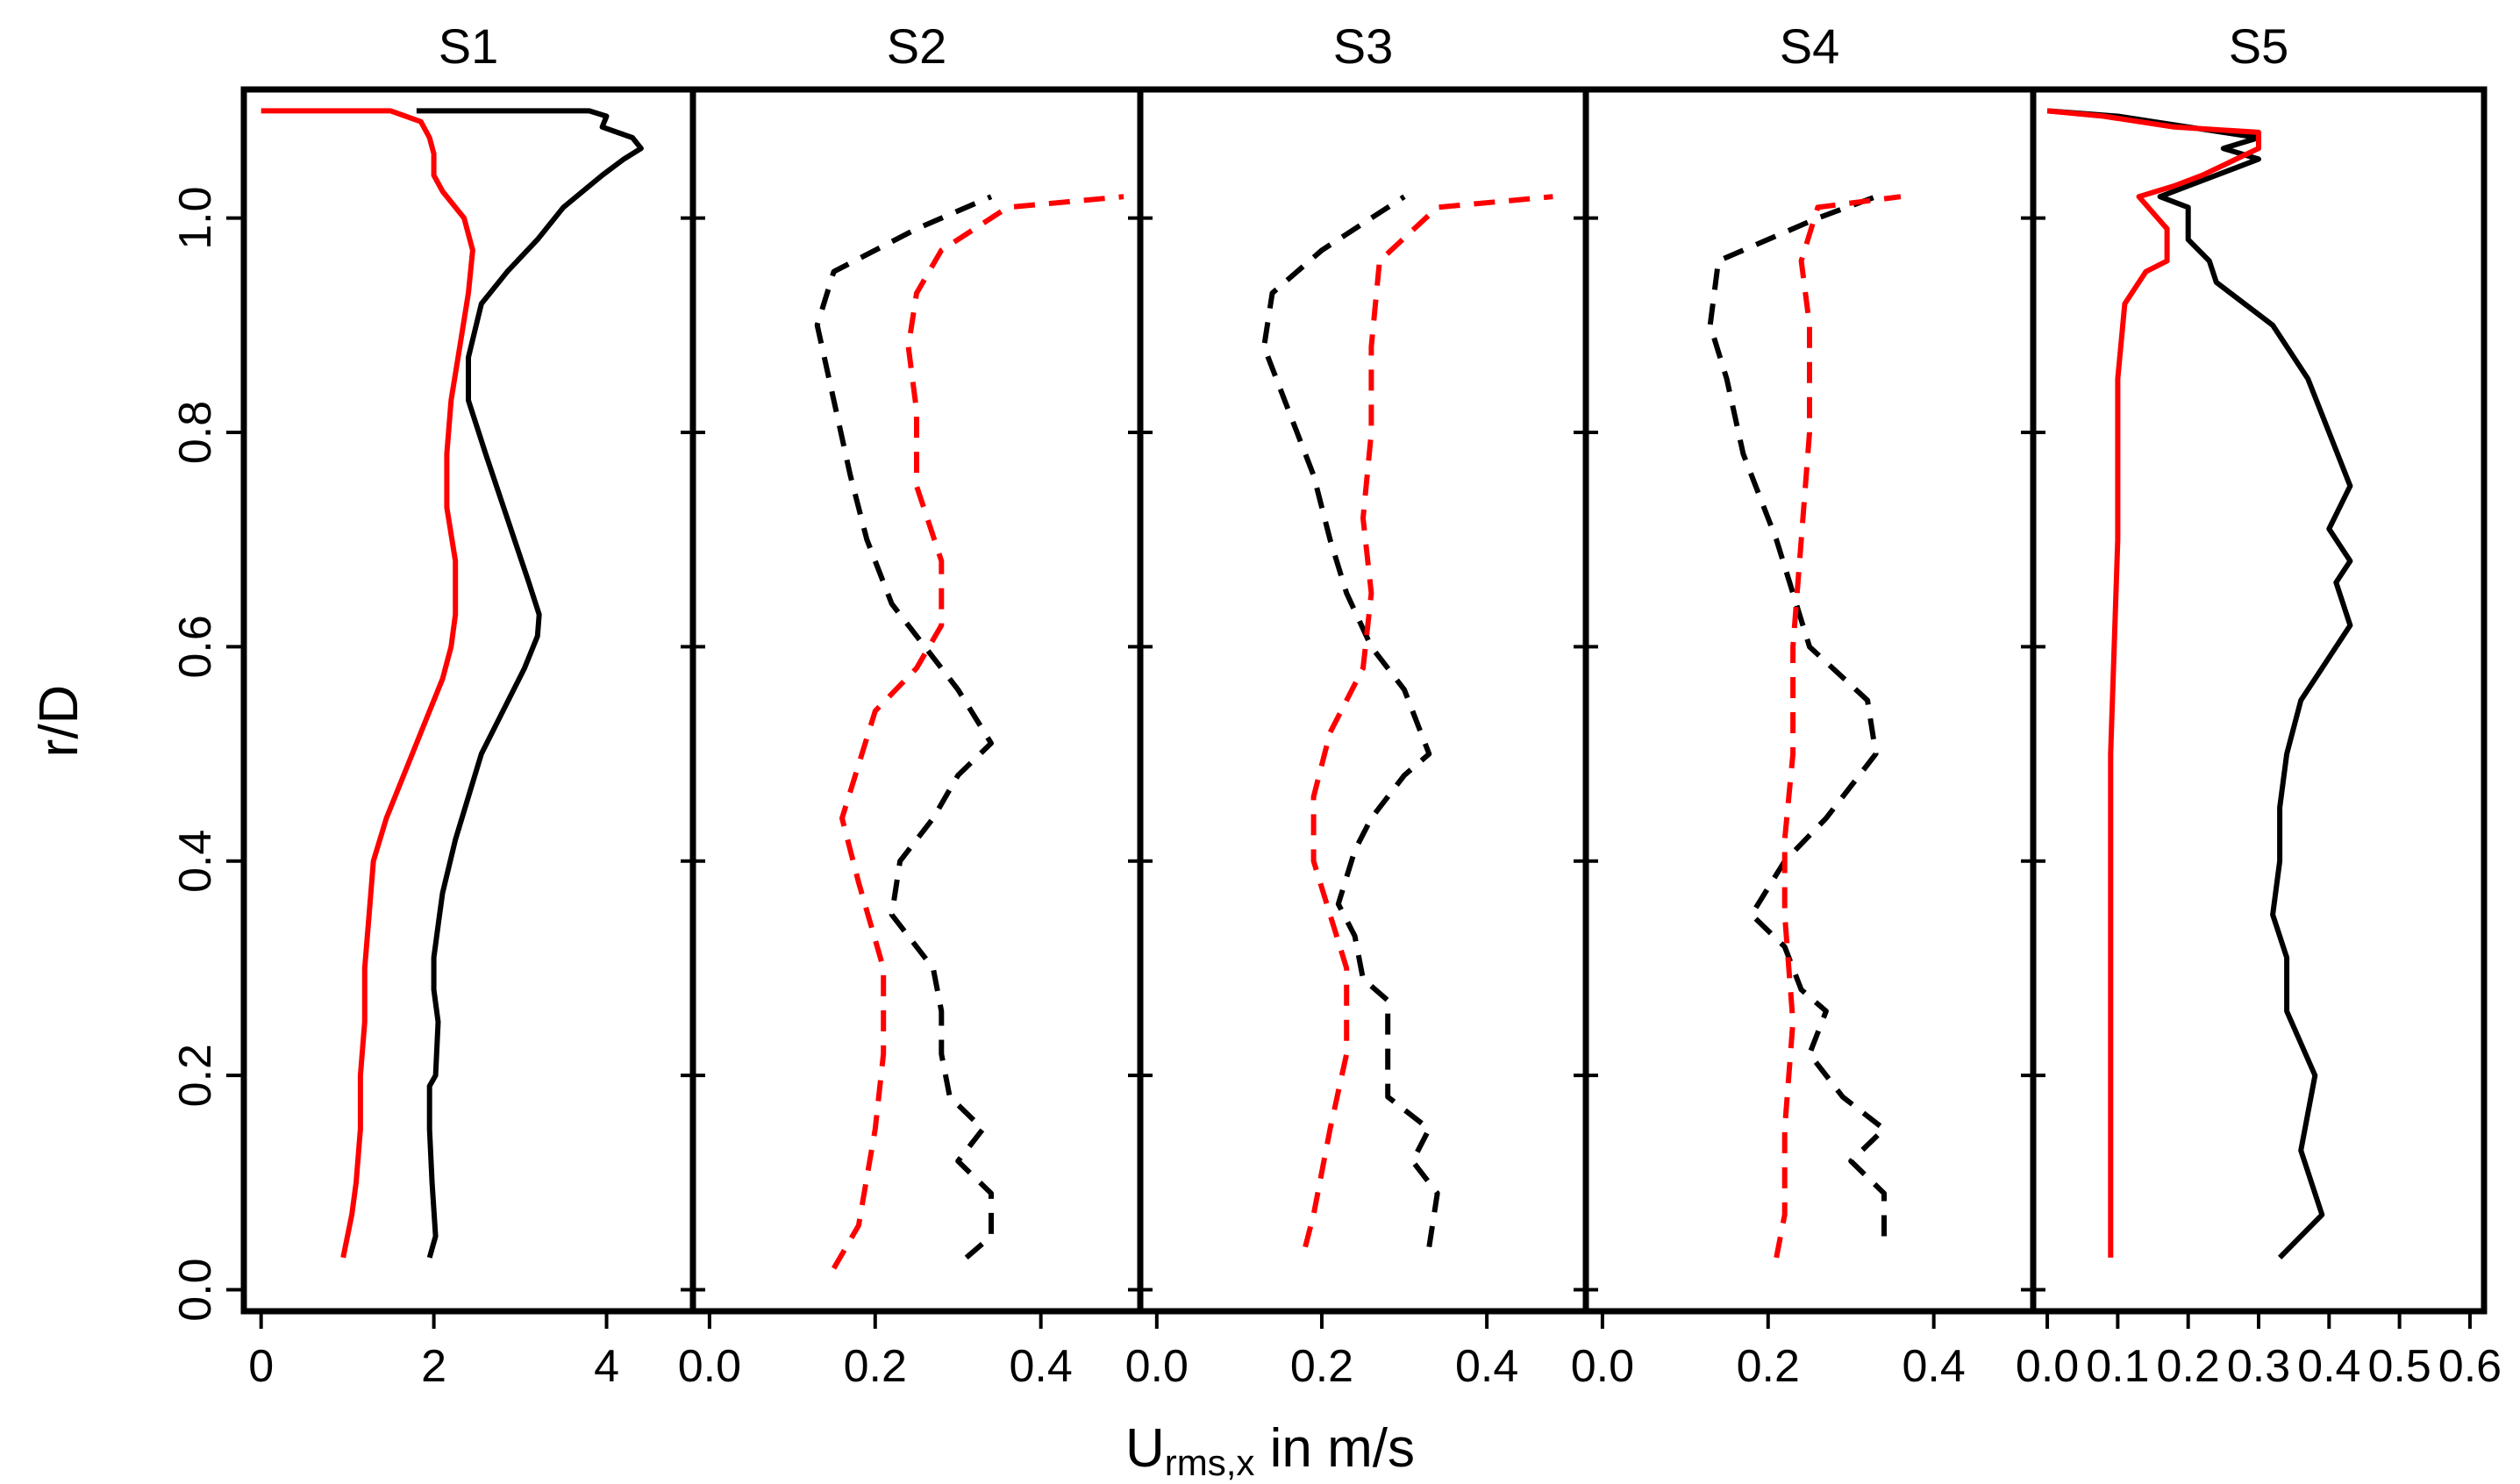  Describe the element at coordinates (2470, 1366) in the screenshot. I see `x-tick-label: 0.6` at that location.